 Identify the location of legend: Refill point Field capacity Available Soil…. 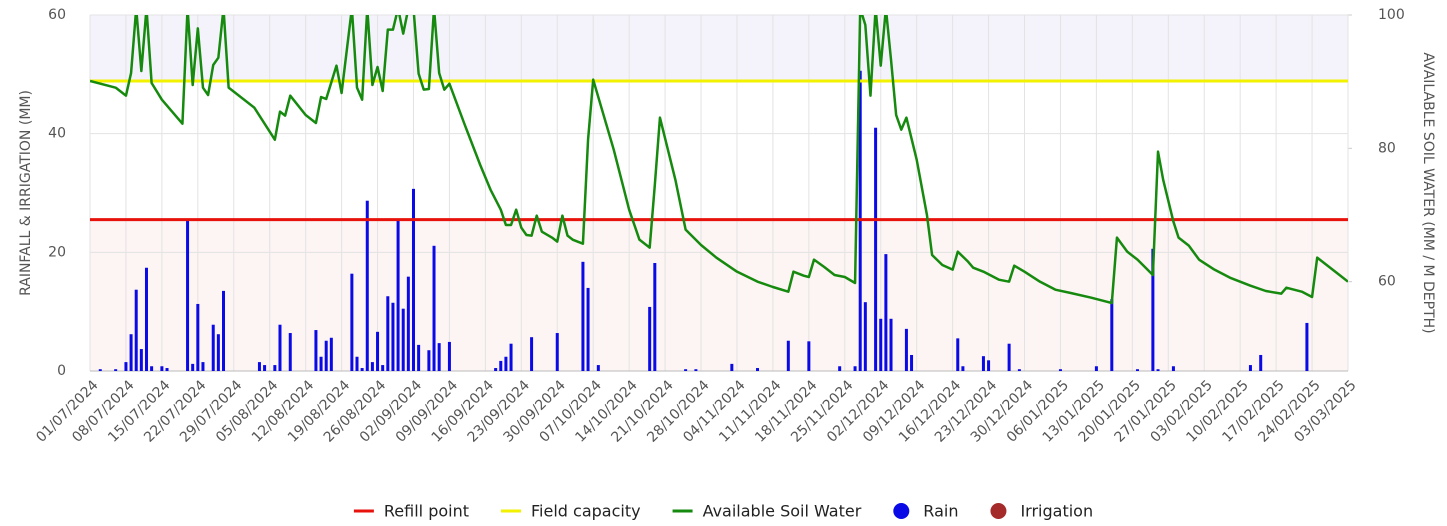
(723, 511).